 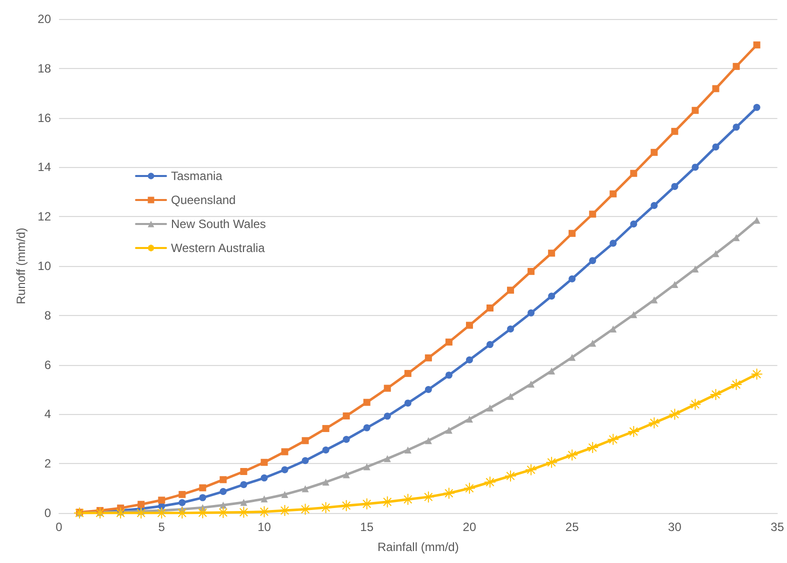 I want to click on y-tick-label: 16, so click(x=45, y=117).